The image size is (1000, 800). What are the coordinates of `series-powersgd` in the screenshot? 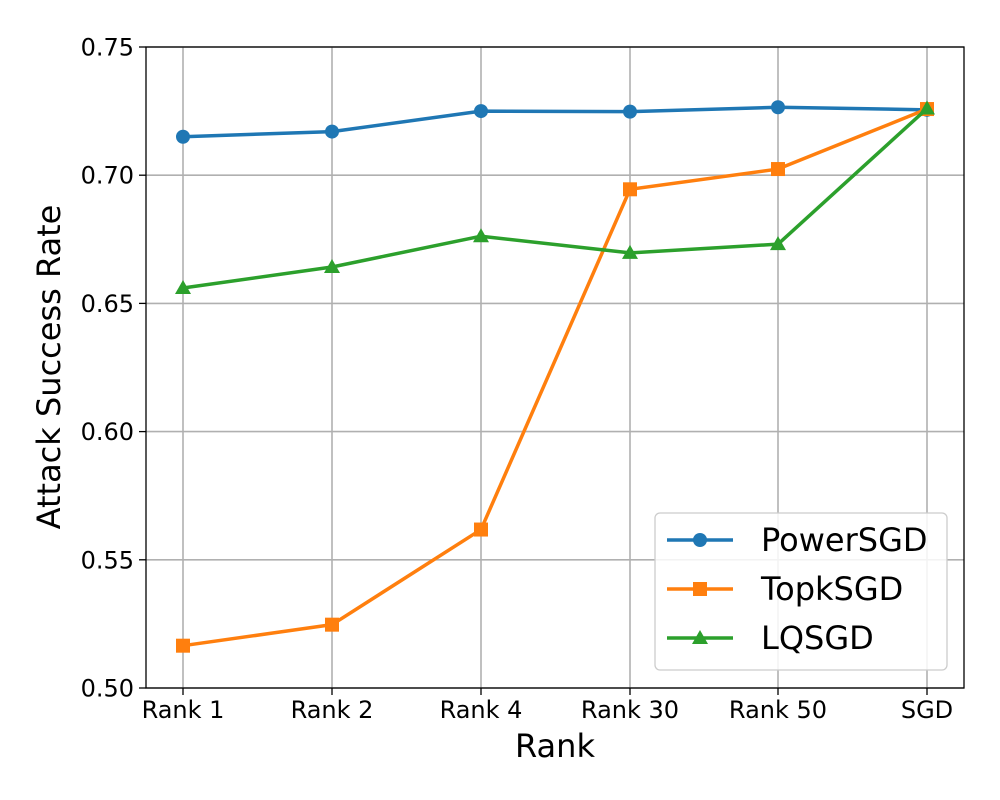 It's located at (555, 122).